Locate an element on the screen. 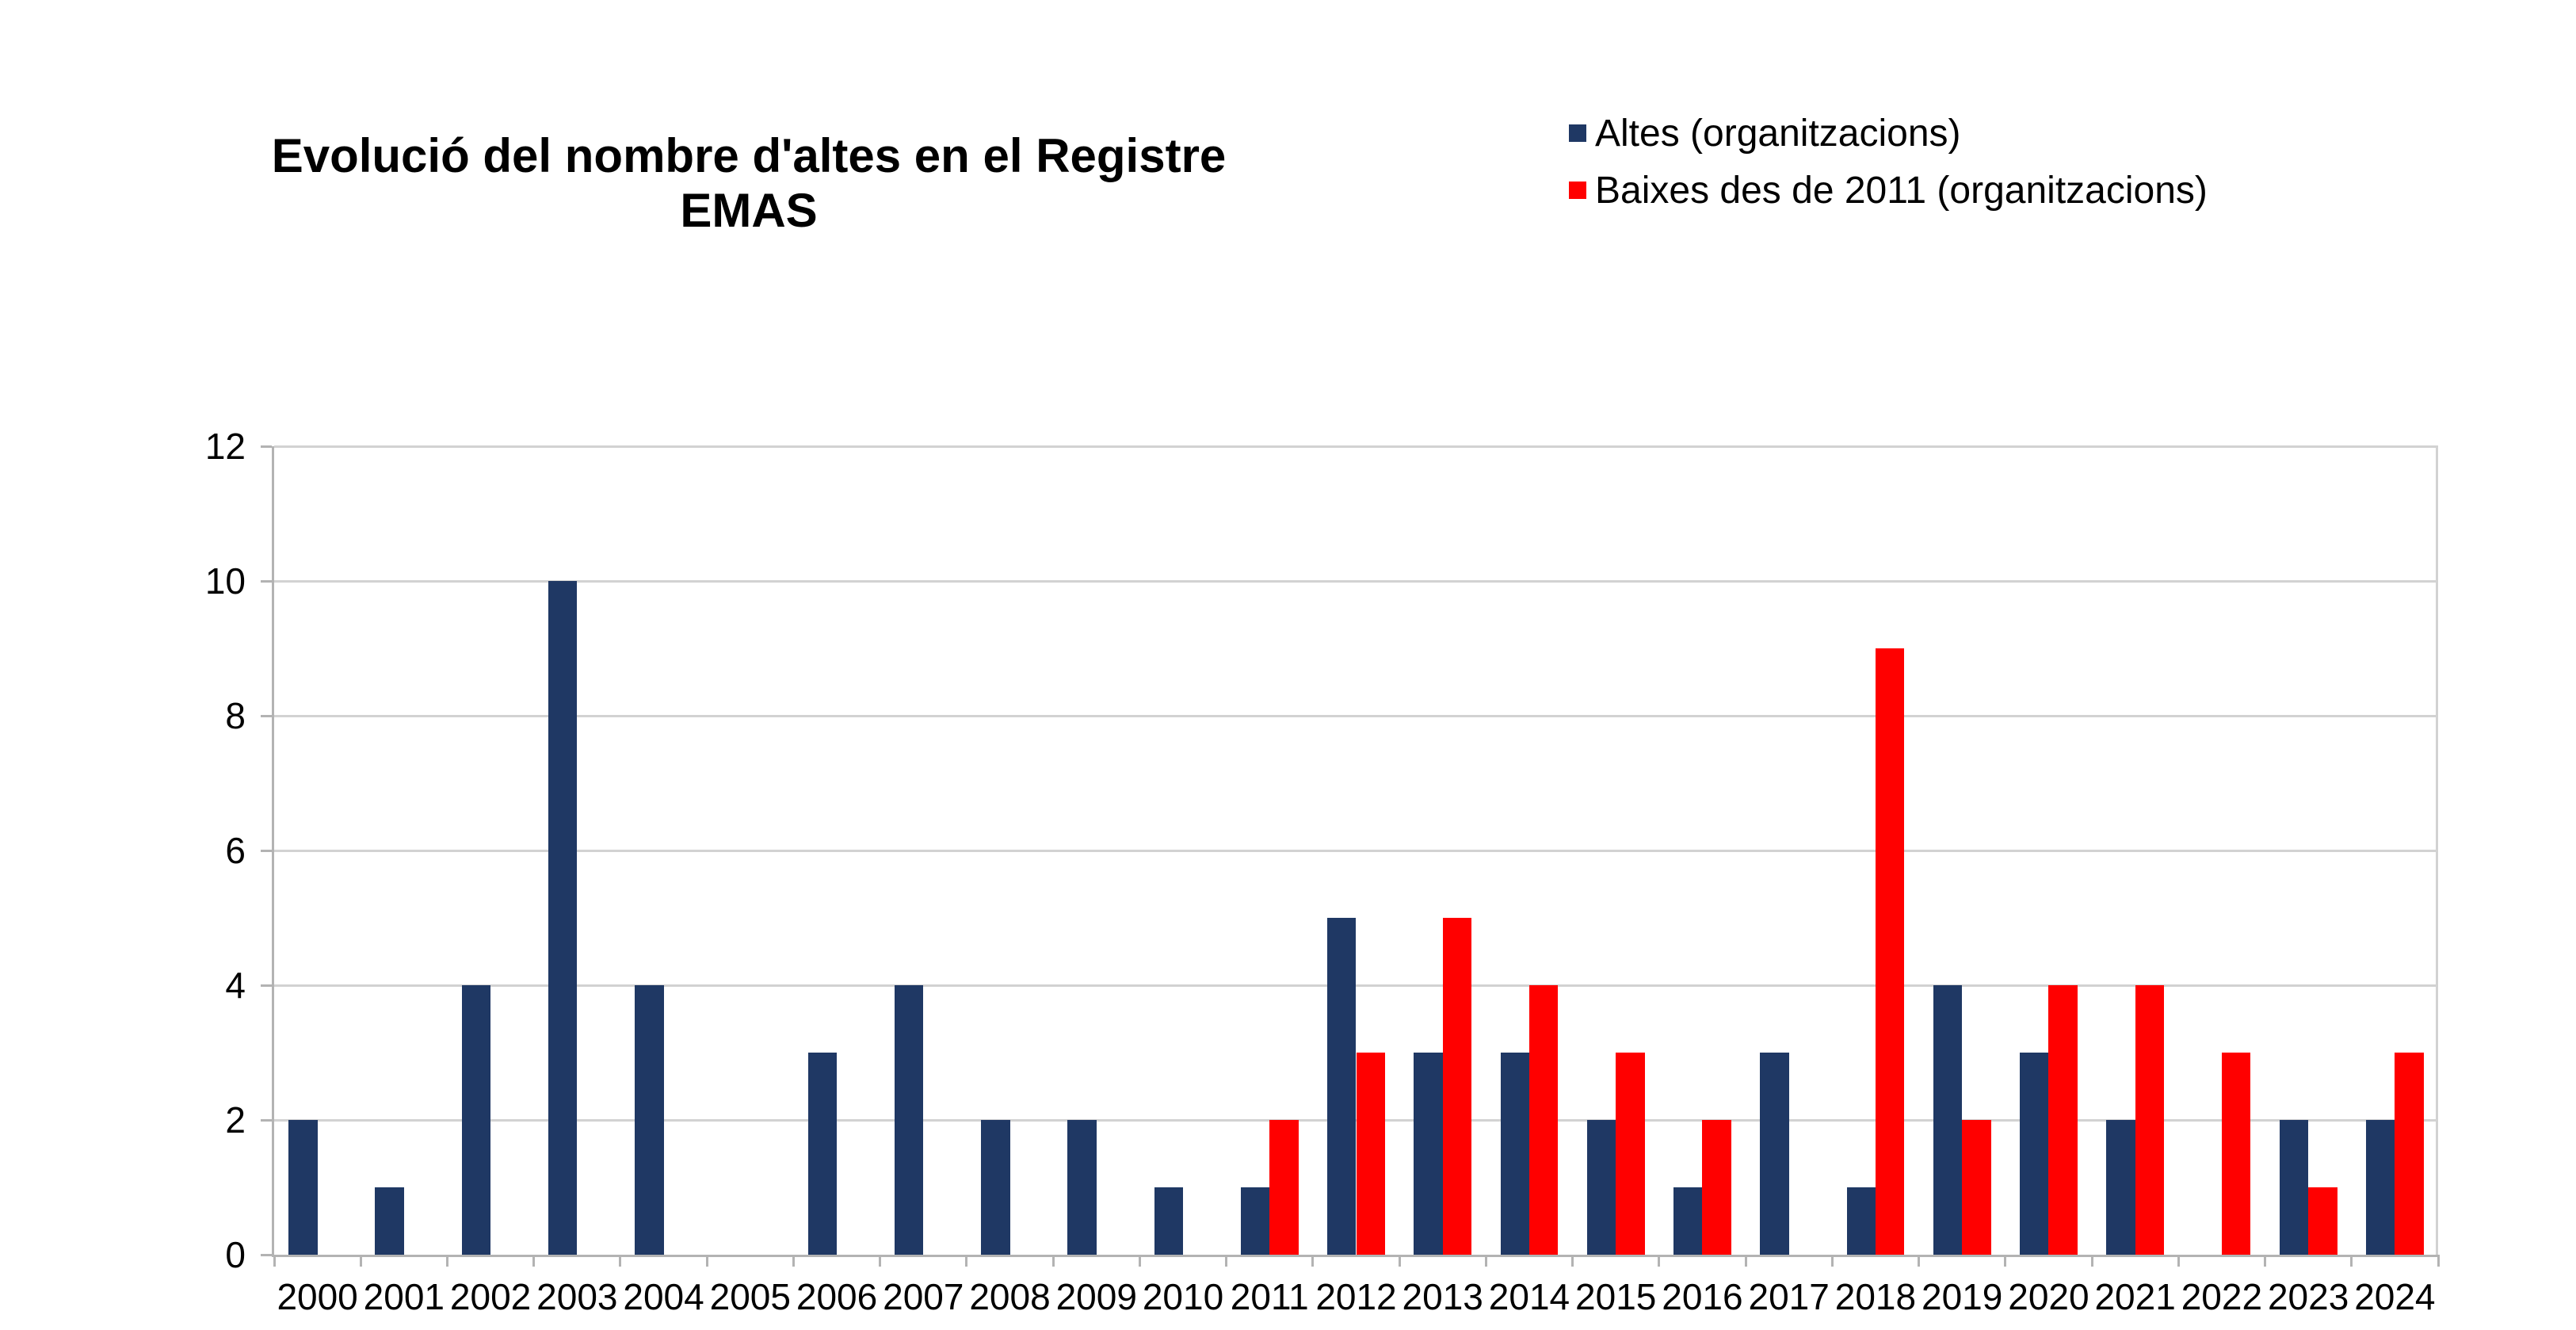  bar-altes-2014 is located at coordinates (1514, 1154).